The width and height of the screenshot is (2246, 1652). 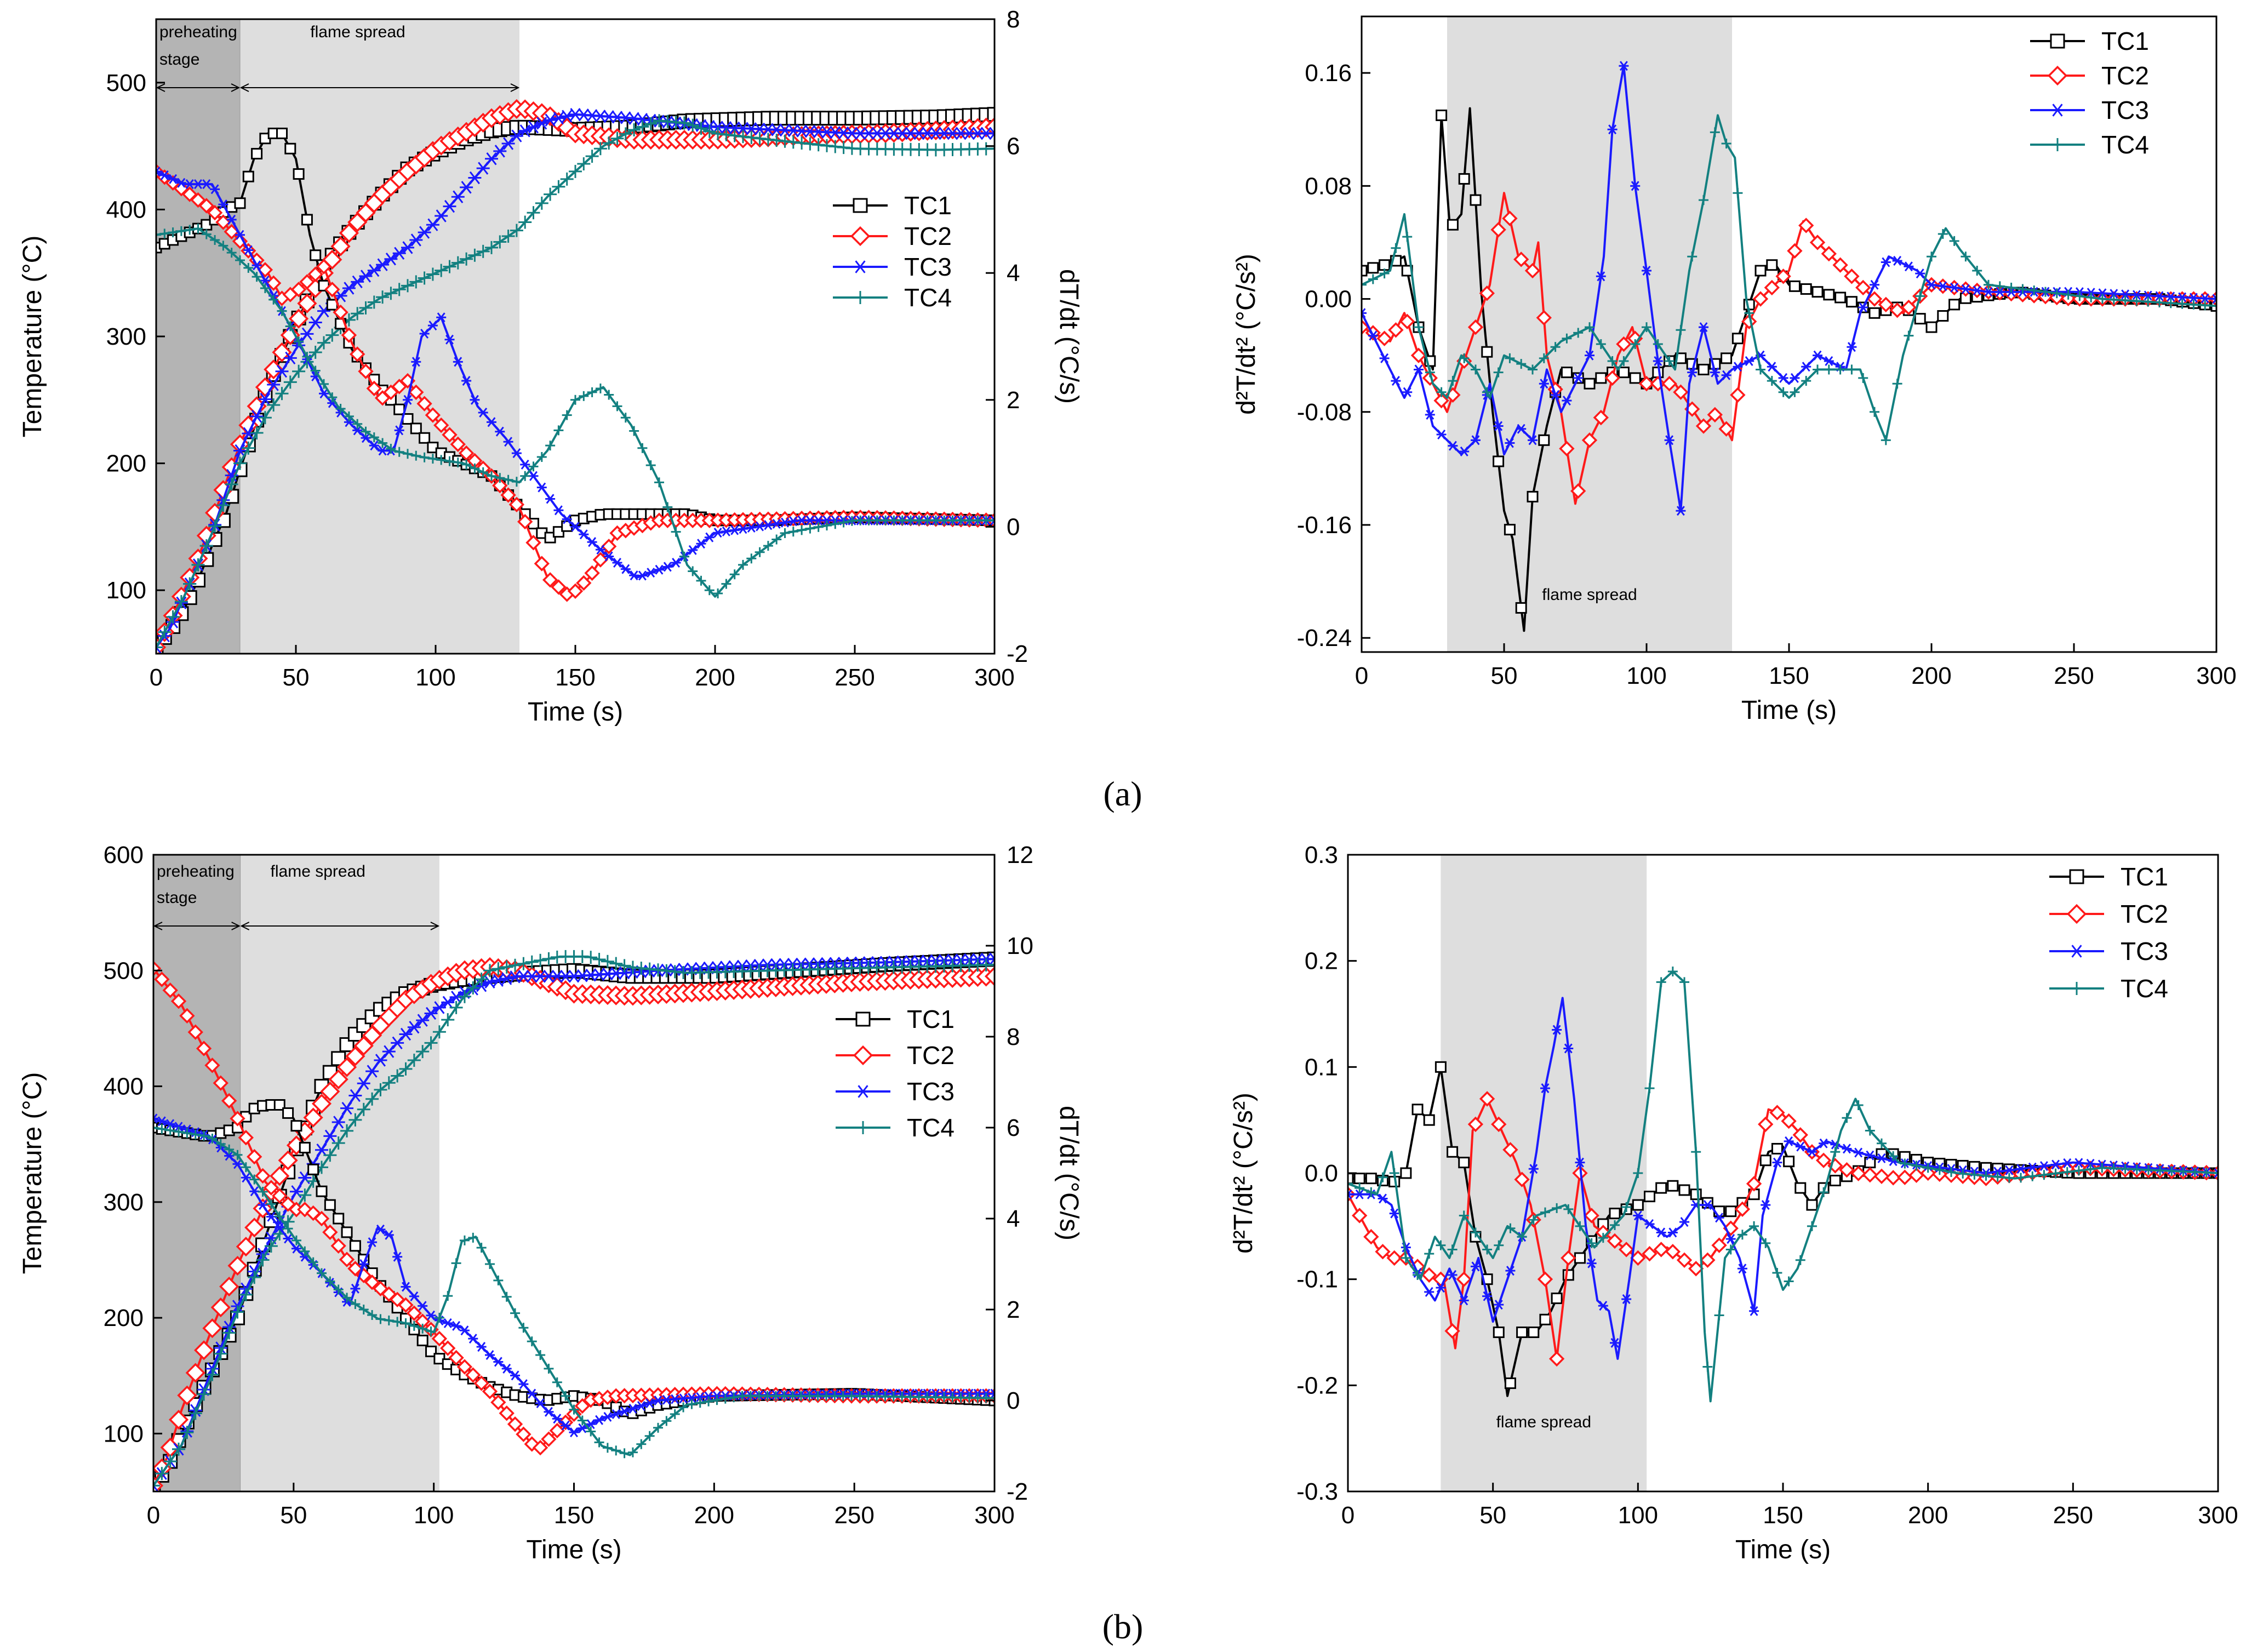 I want to click on x-tick-label: 150, so click(x=575, y=677).